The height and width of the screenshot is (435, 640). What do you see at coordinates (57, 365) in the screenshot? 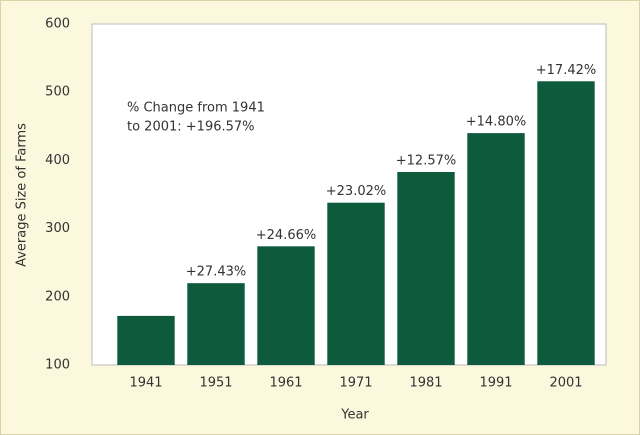
I see `y-tick-label: 100` at bounding box center [57, 365].